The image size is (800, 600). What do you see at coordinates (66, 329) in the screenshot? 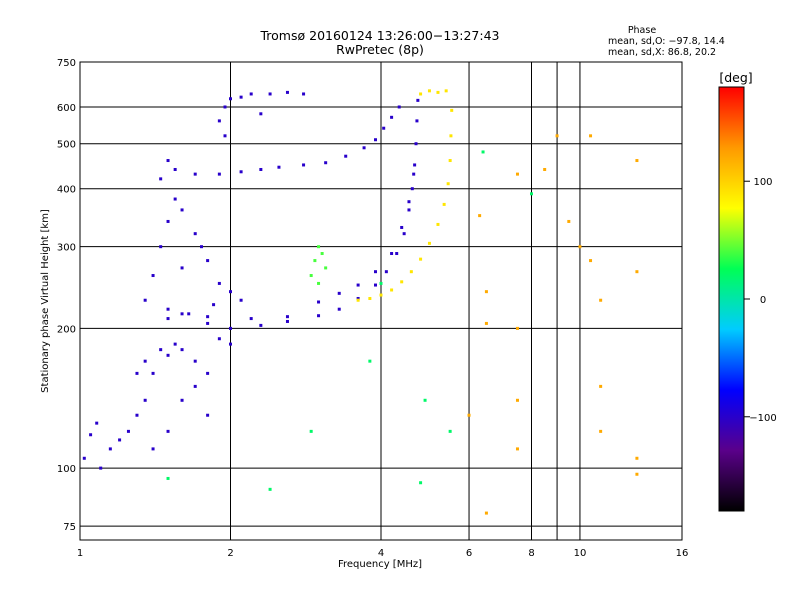
I see `y-tick-label: 200` at bounding box center [66, 329].